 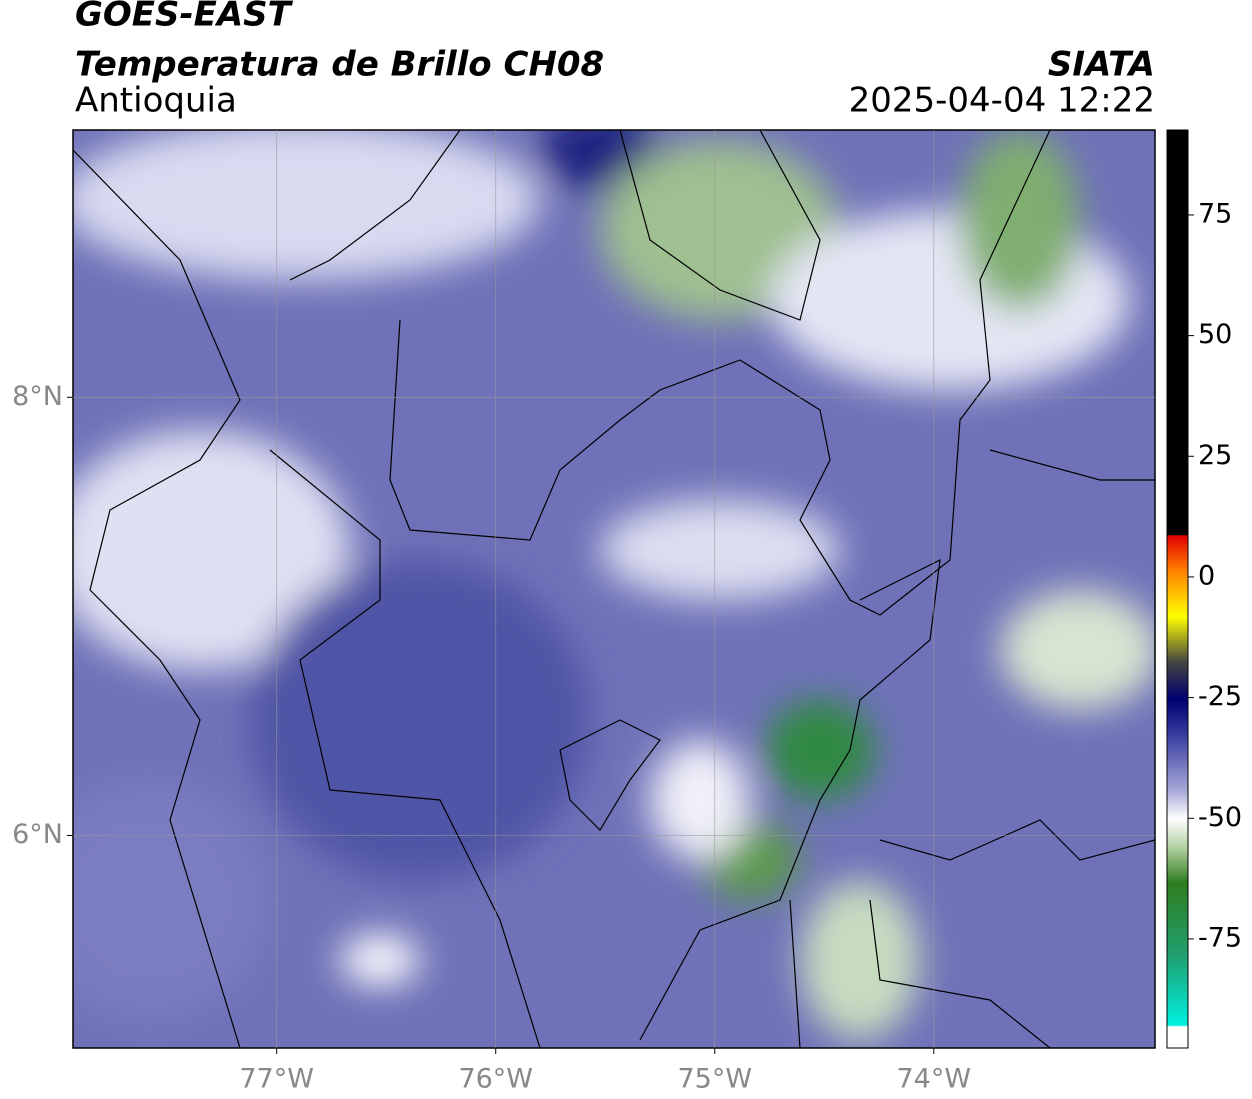 What do you see at coordinates (1177, 589) in the screenshot?
I see `colorbar` at bounding box center [1177, 589].